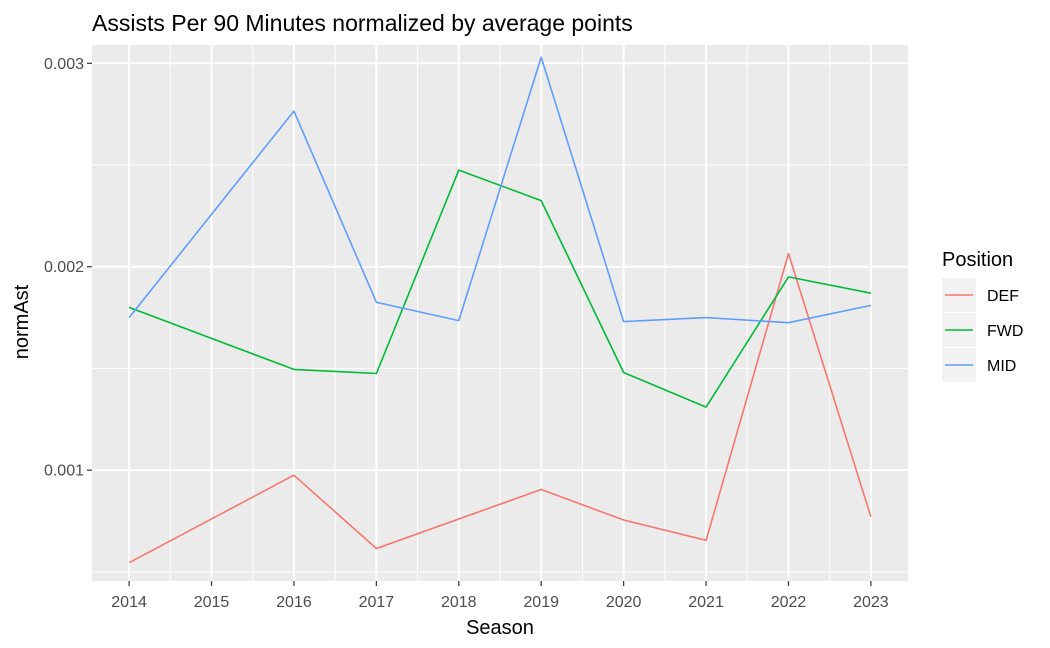 This screenshot has width=1050, height=648. I want to click on x-axis-ticks: 2014 2015 2016 2017 2018 2019 2020 2021 2022 2023, so click(500, 596).